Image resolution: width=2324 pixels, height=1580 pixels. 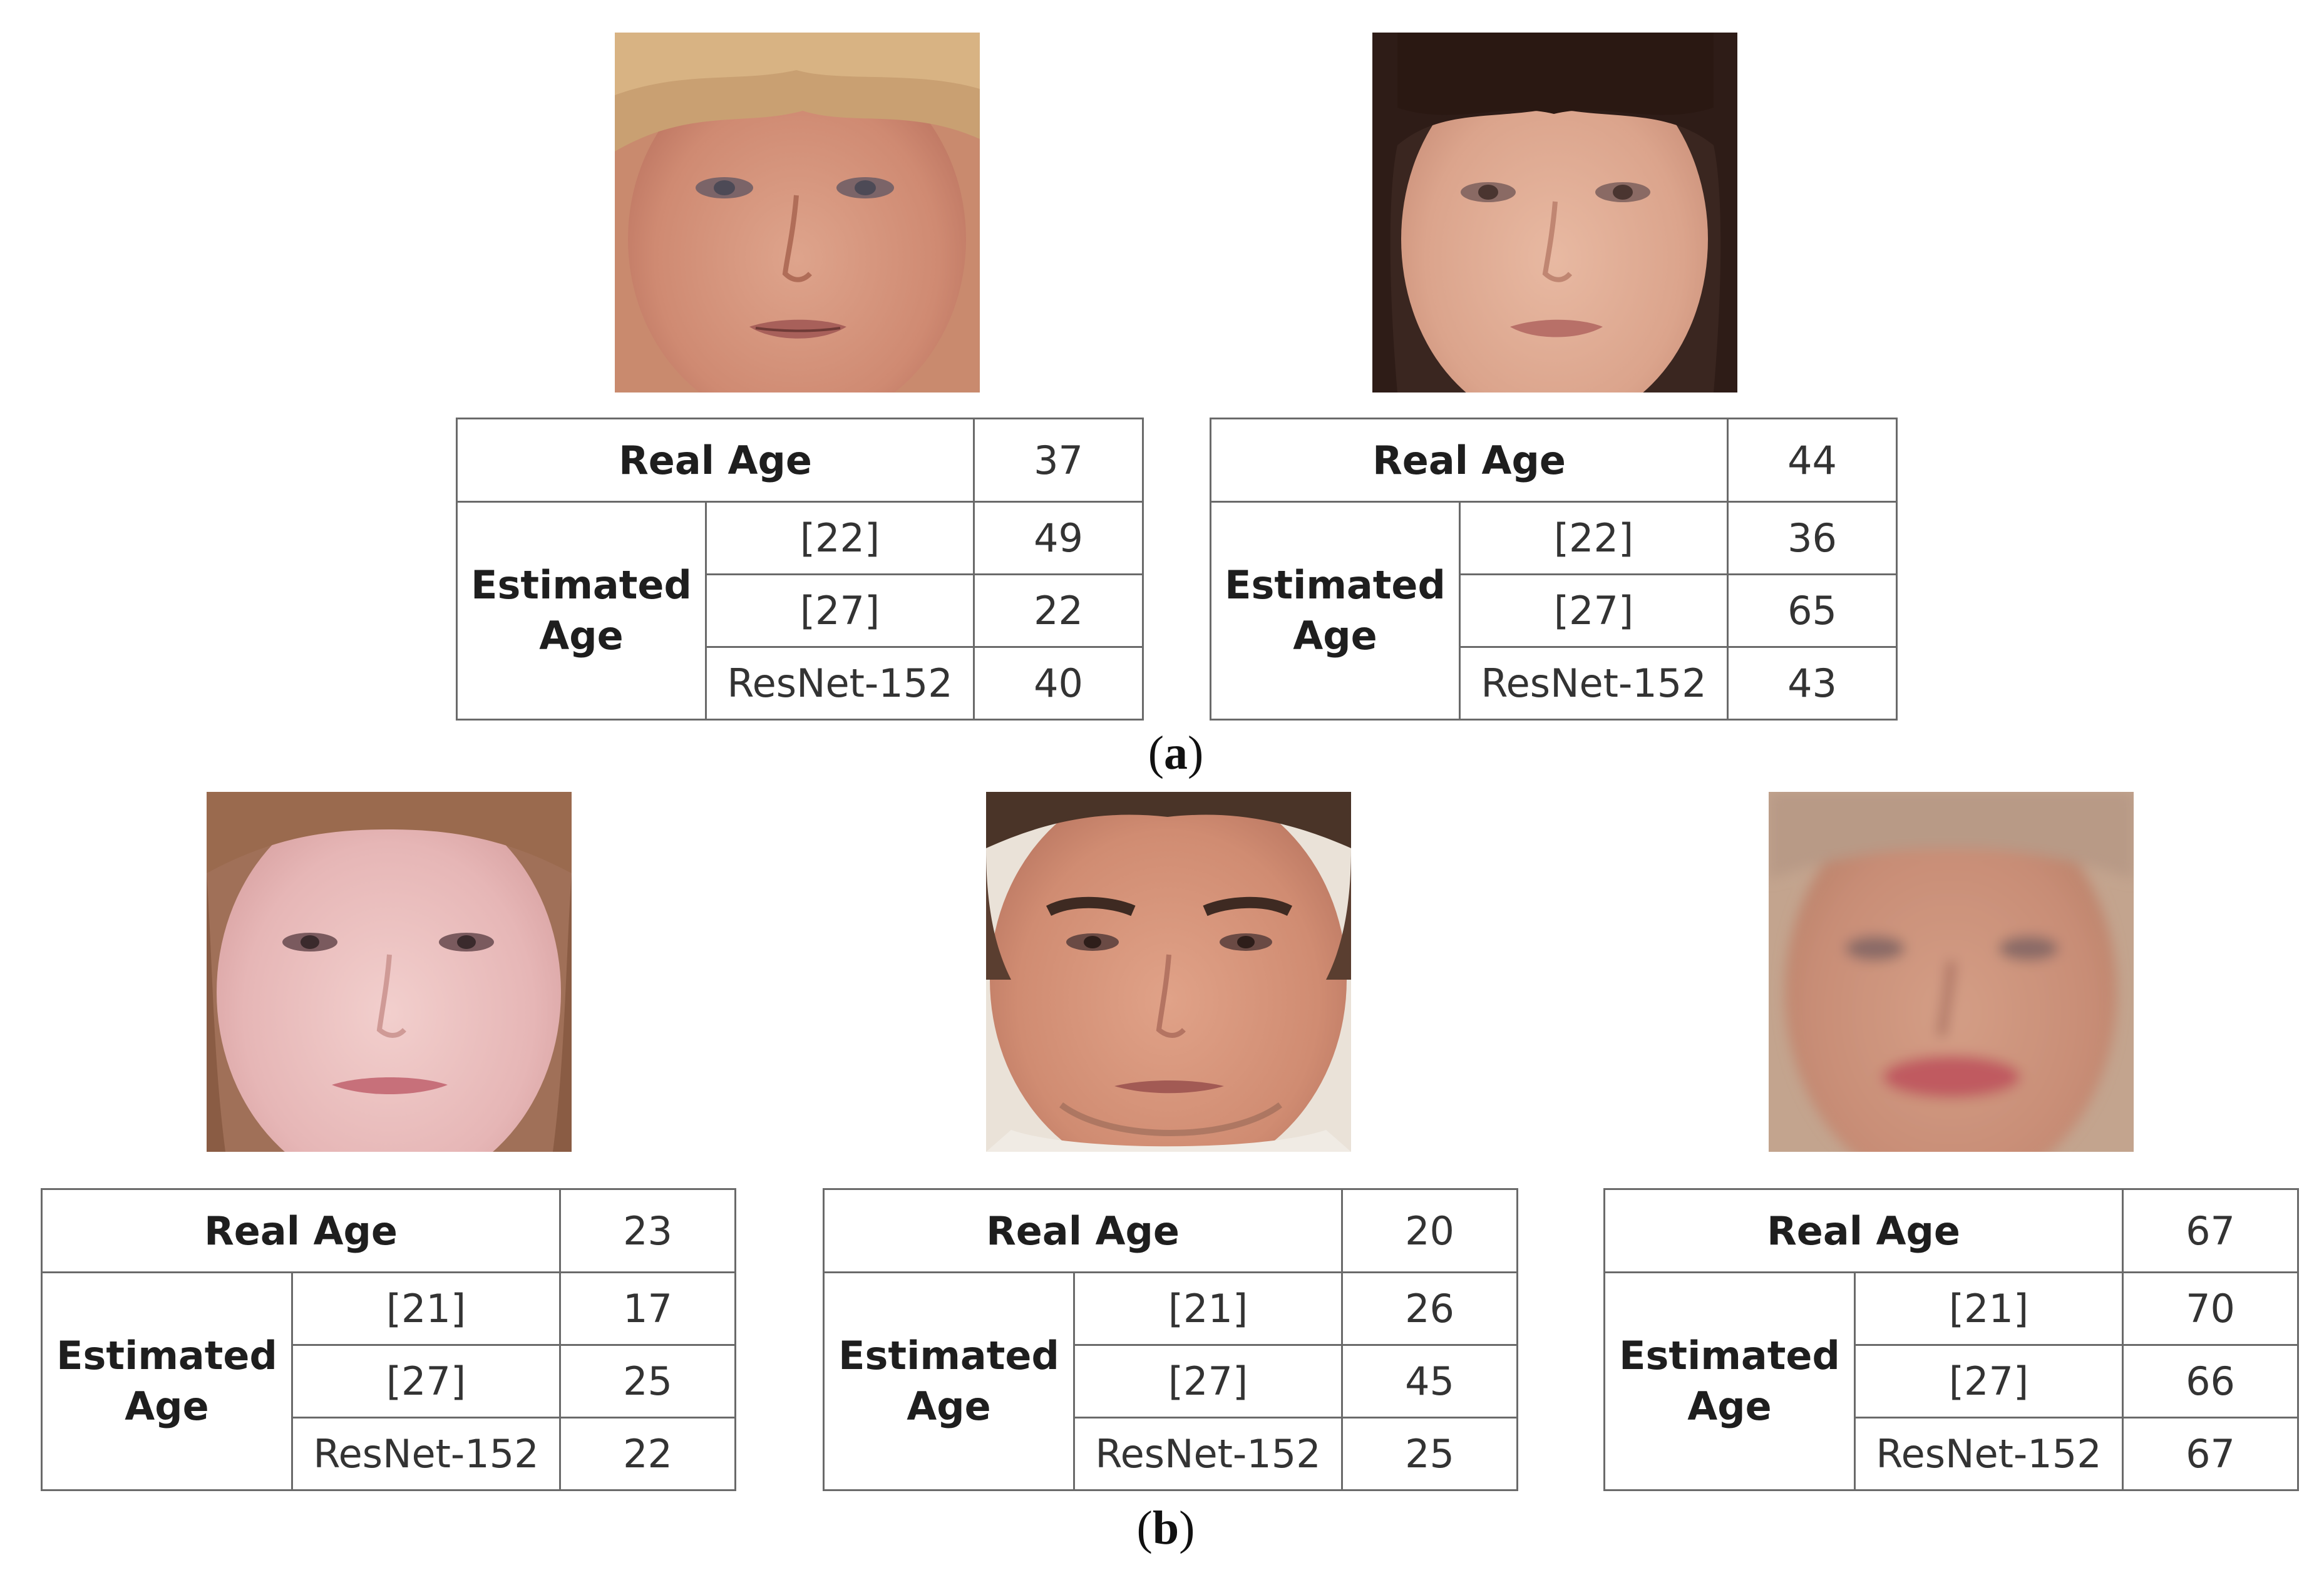 What do you see at coordinates (648, 1308) in the screenshot?
I see `estimated-age-value: 17` at bounding box center [648, 1308].